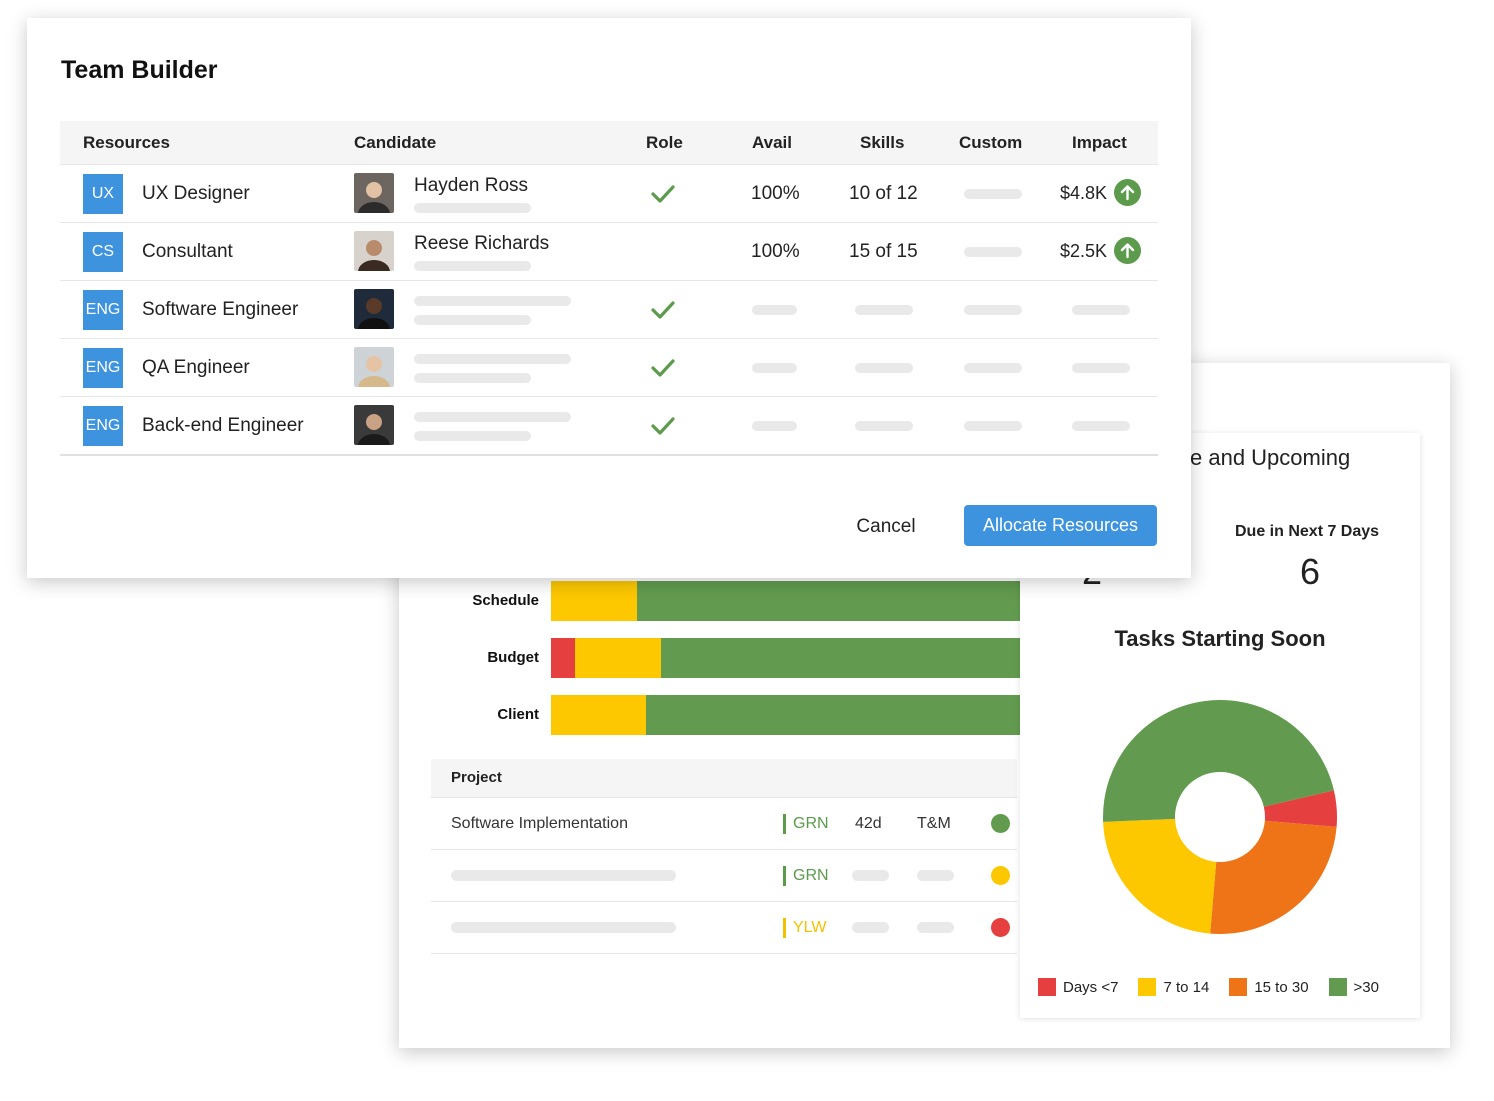 The image size is (1494, 1101). What do you see at coordinates (139, 70) in the screenshot?
I see `modal-title: Team Builder` at bounding box center [139, 70].